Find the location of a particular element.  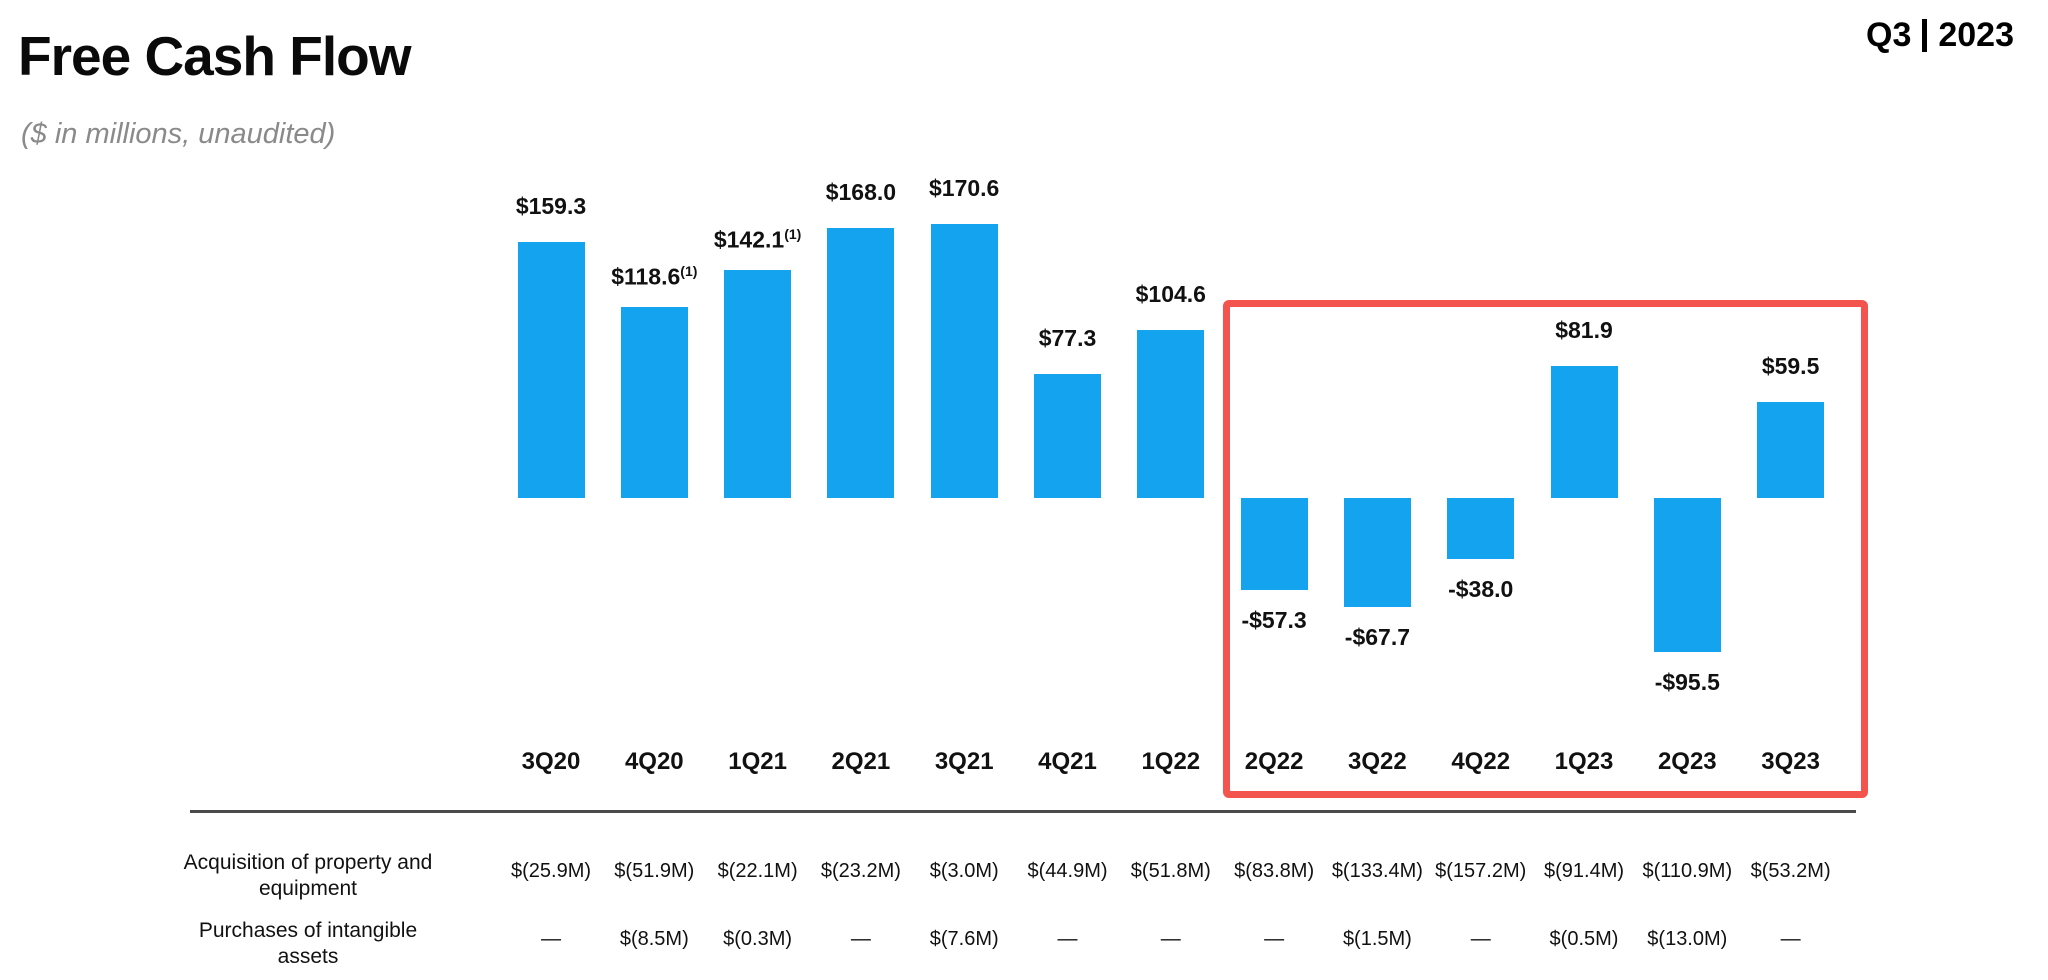

bar-4Q20 is located at coordinates (654, 402).